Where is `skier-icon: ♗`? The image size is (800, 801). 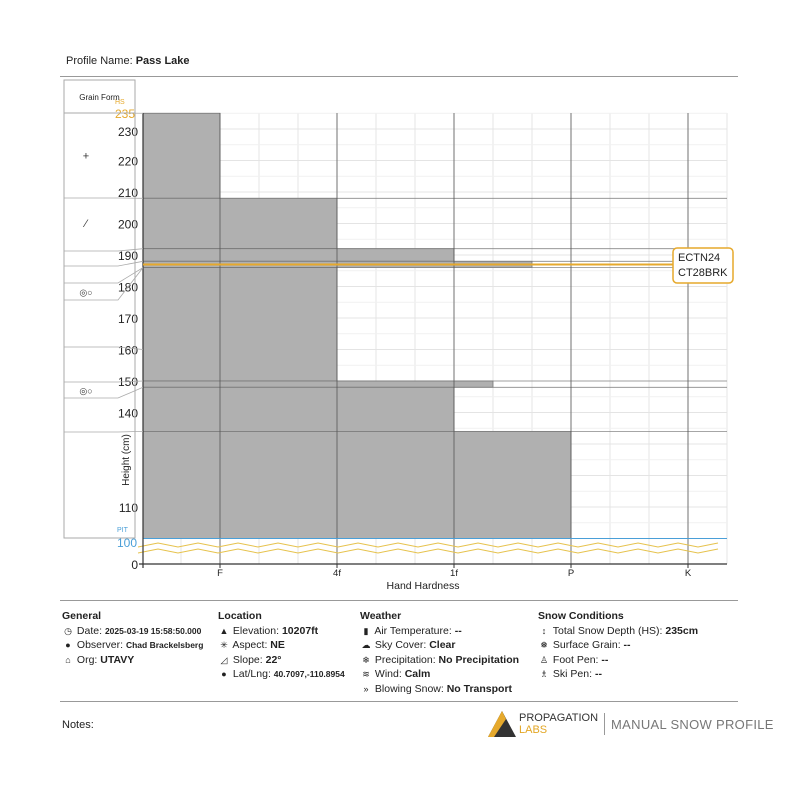
skier-icon: ♗ is located at coordinates (544, 674).